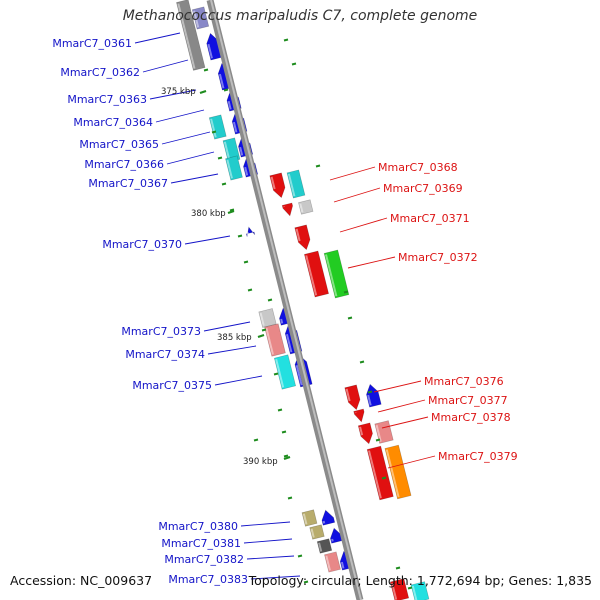 Image resolution: width=600 pixels, height=600 pixels. I want to click on gene-block-5-highlight, so click(235, 127).